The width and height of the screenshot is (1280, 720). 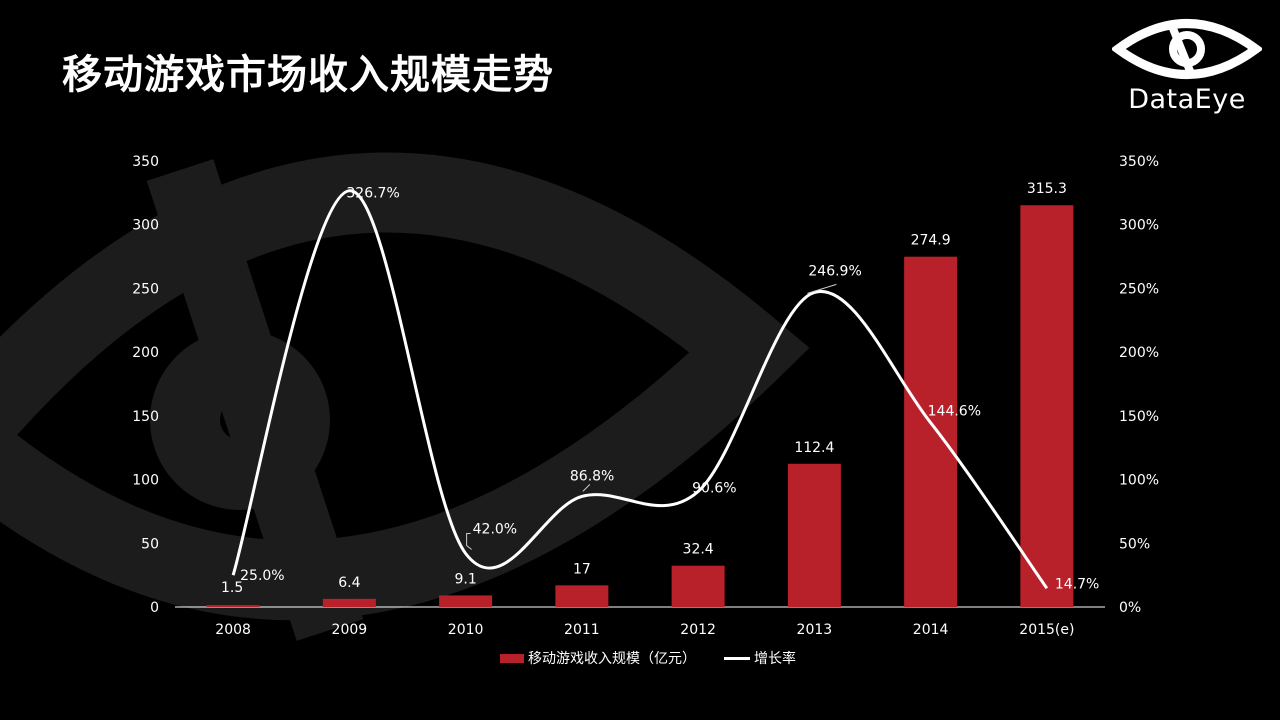 What do you see at coordinates (145, 289) in the screenshot?
I see `y-left-tick-label: 250` at bounding box center [145, 289].